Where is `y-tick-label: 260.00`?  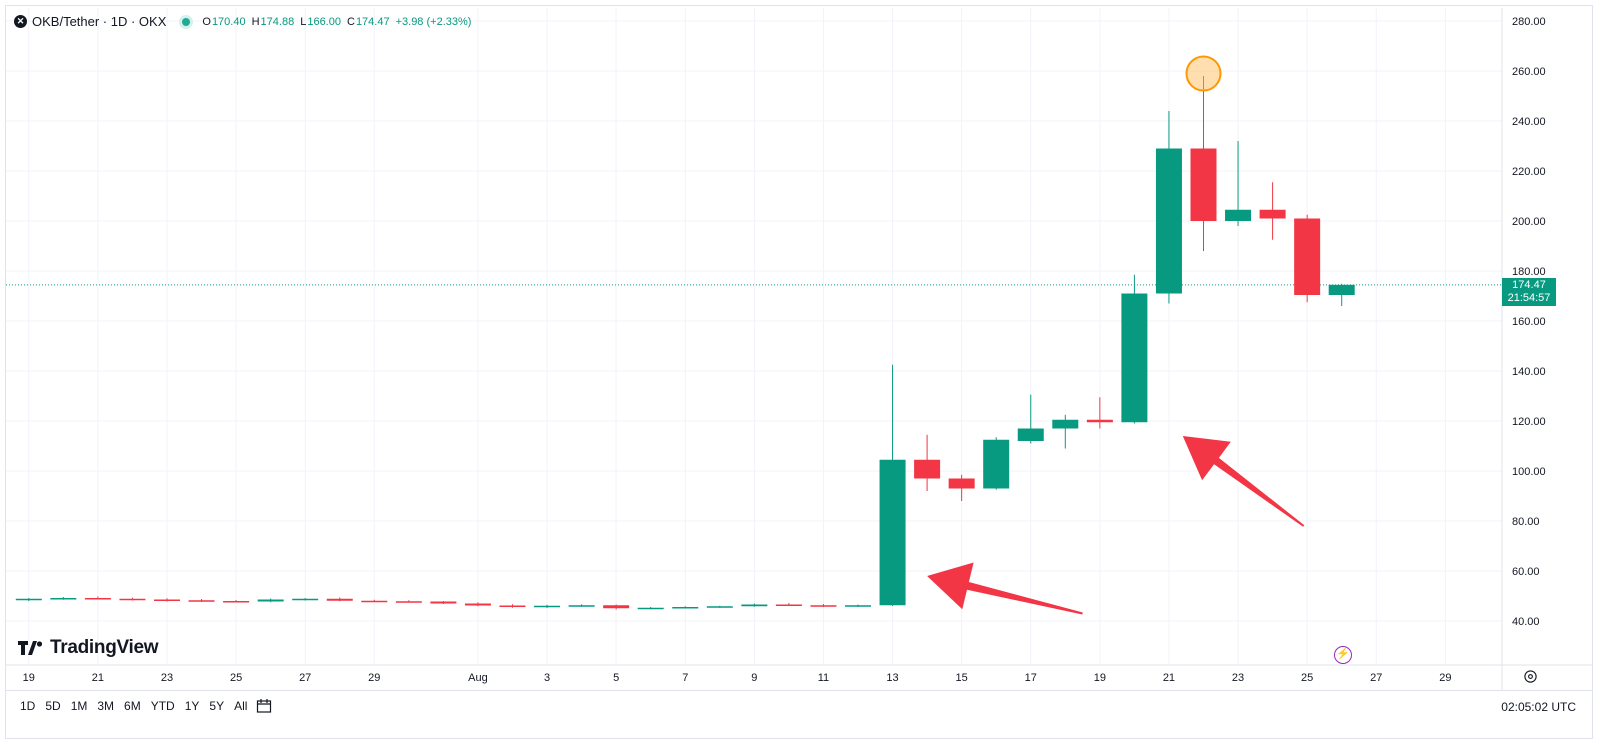 y-tick-label: 260.00 is located at coordinates (1529, 72).